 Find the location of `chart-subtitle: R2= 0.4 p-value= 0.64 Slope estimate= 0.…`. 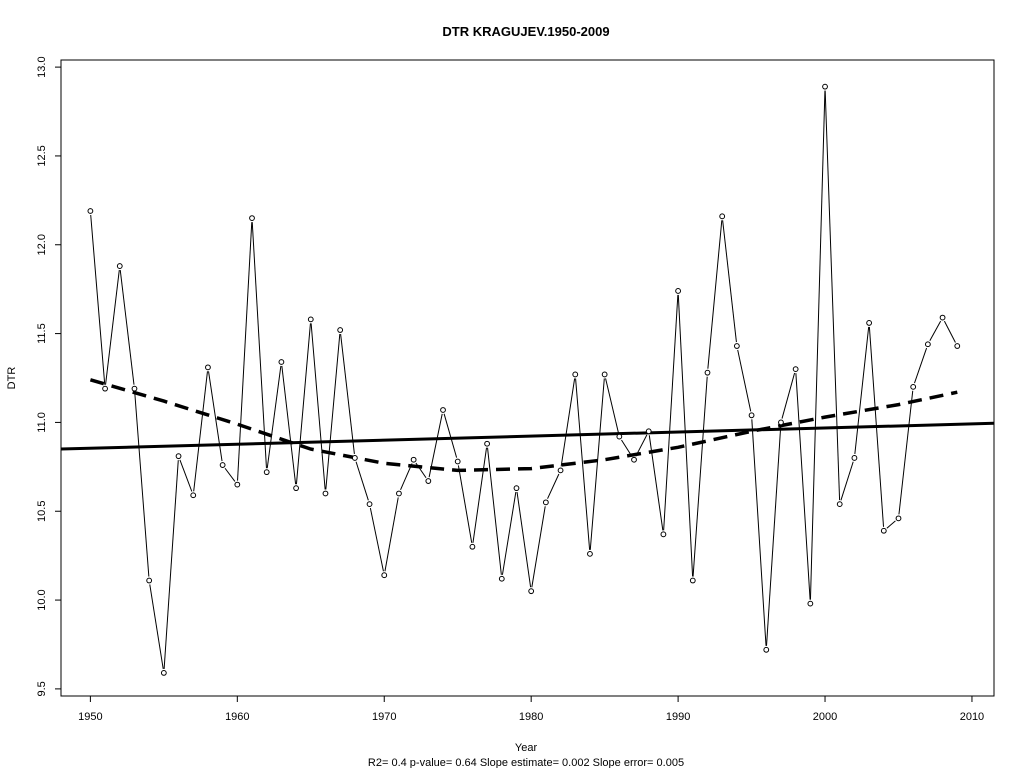

chart-subtitle: R2= 0.4 p-value= 0.64 Slope estimate= 0.… is located at coordinates (526, 762).